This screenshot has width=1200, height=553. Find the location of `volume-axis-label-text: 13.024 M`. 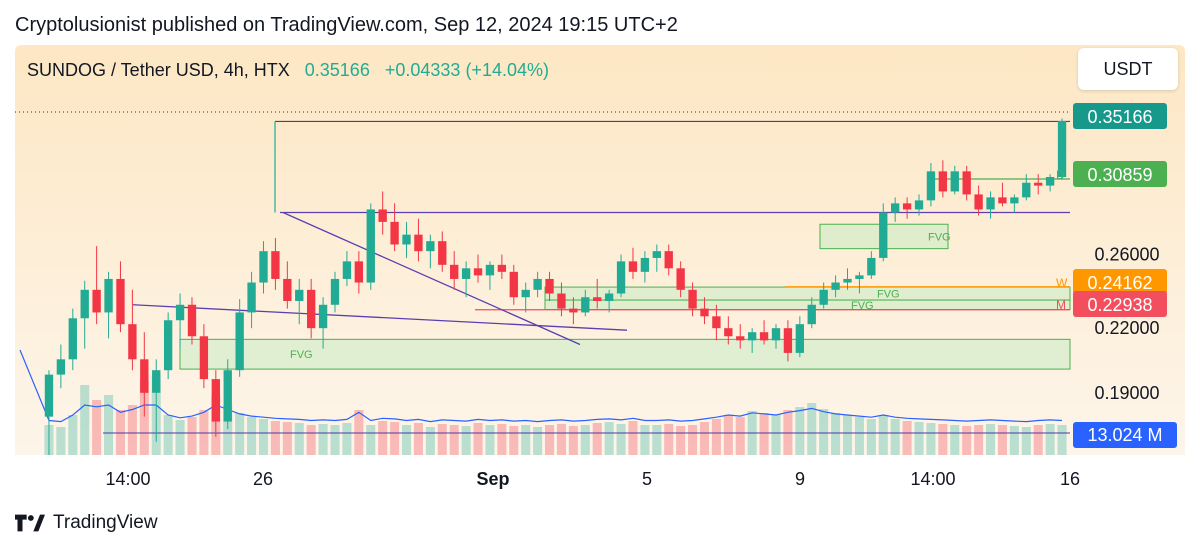

volume-axis-label-text: 13.024 M is located at coordinates (1124, 435).